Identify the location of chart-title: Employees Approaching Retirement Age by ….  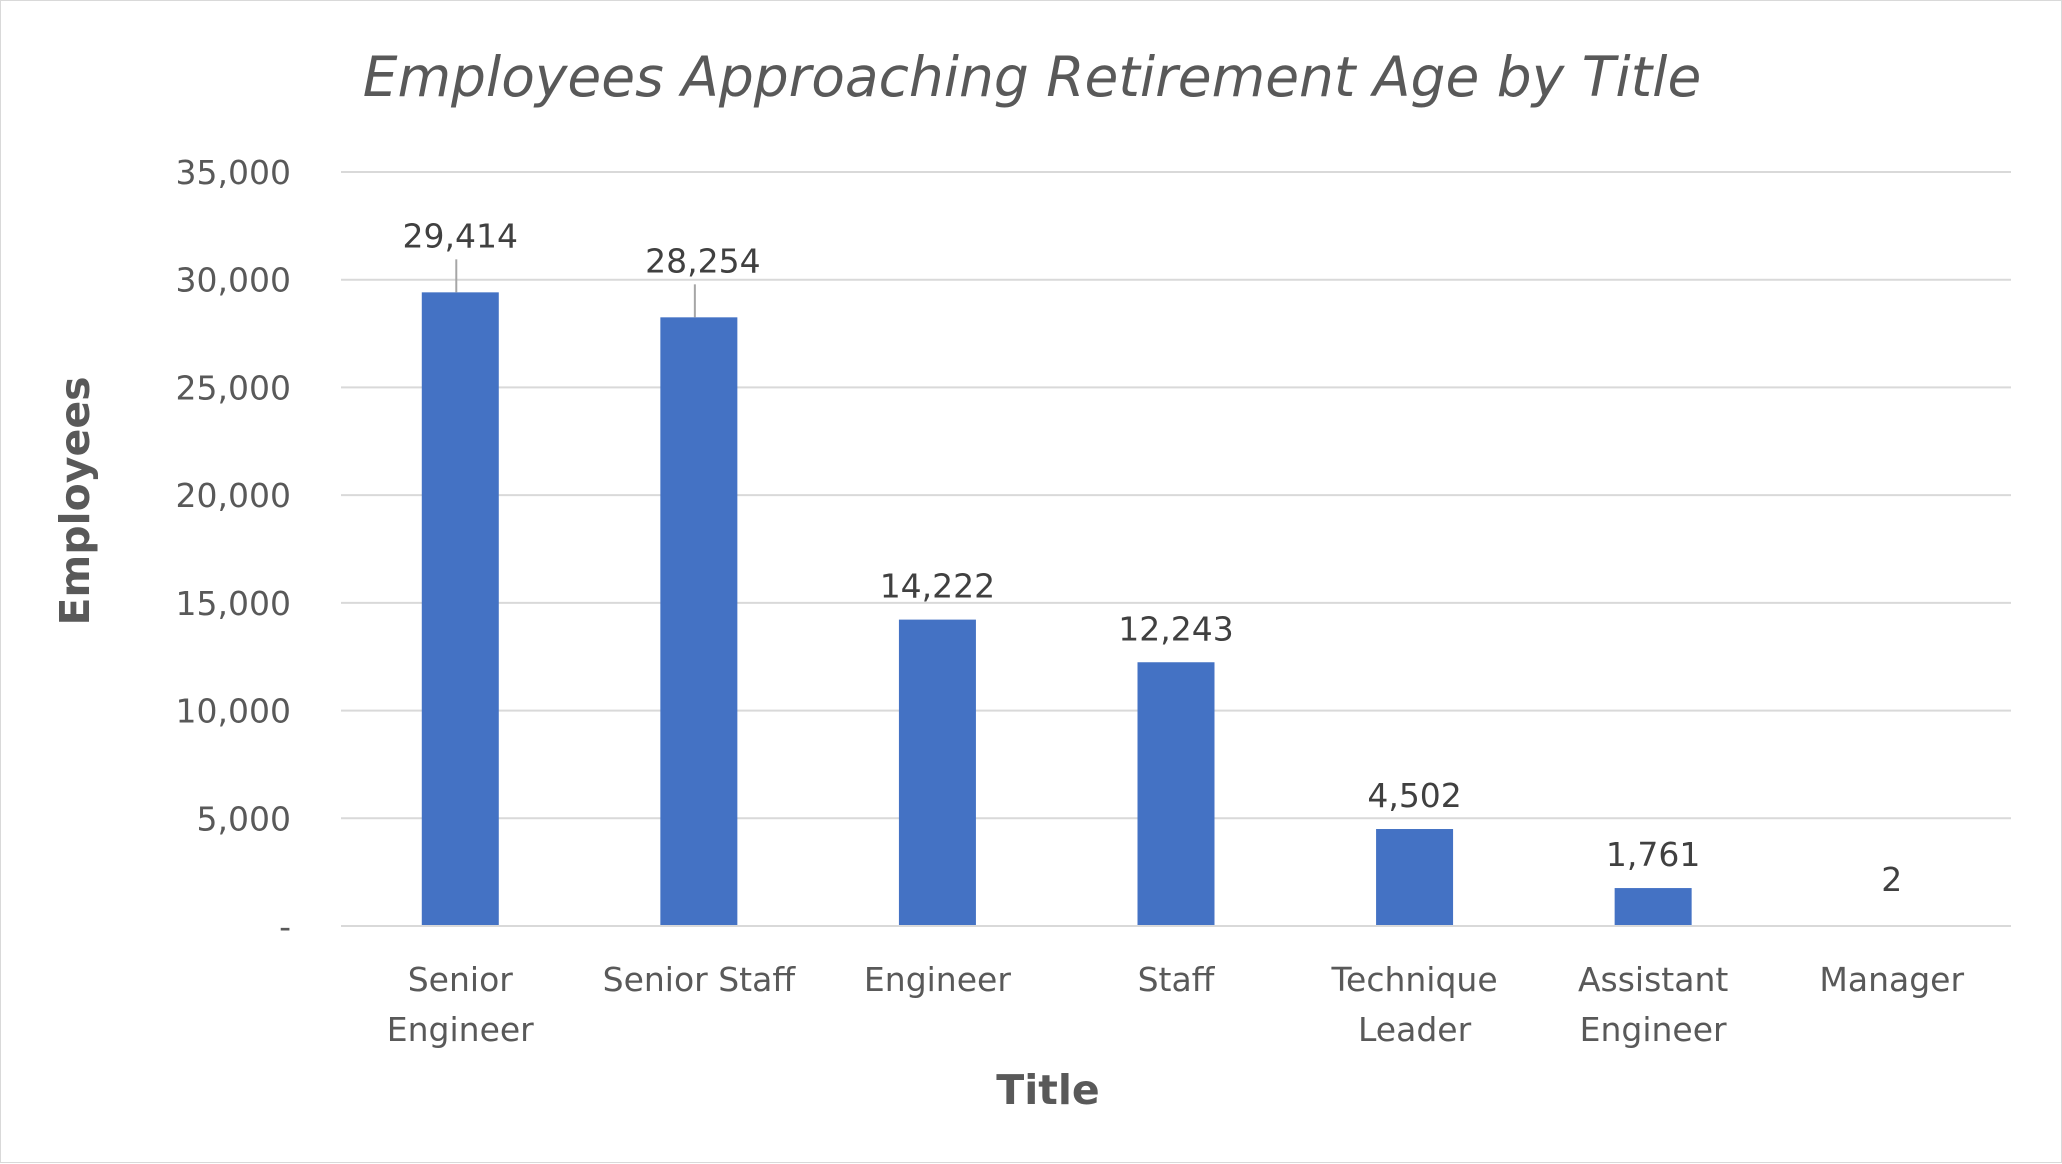
(1032, 77).